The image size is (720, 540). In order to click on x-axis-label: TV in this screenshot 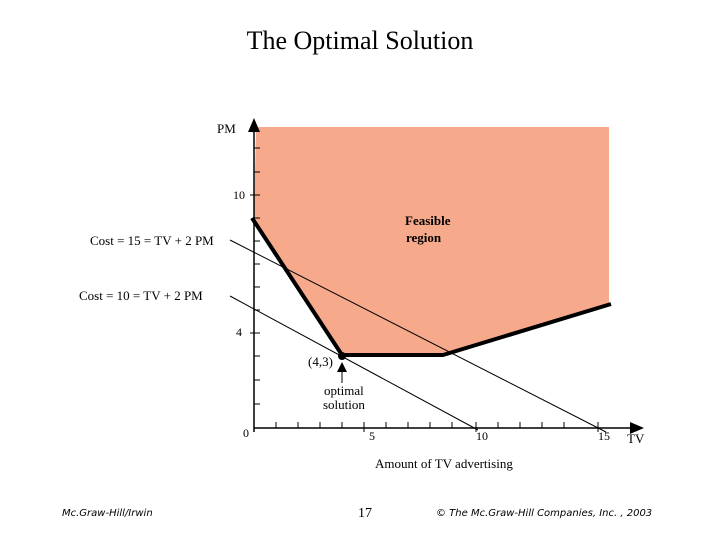, I will do `click(636, 438)`.